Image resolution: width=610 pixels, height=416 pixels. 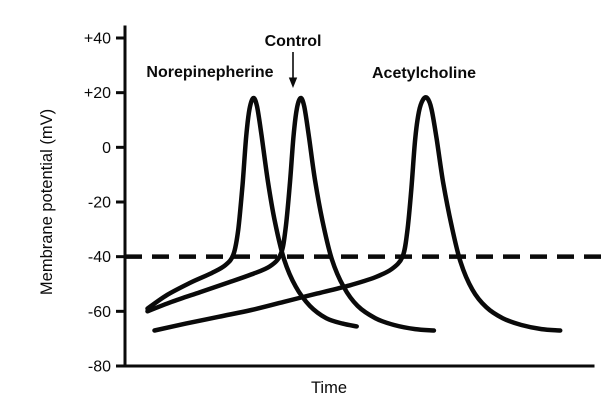 I want to click on control-arrow-head-icon, so click(x=293, y=82).